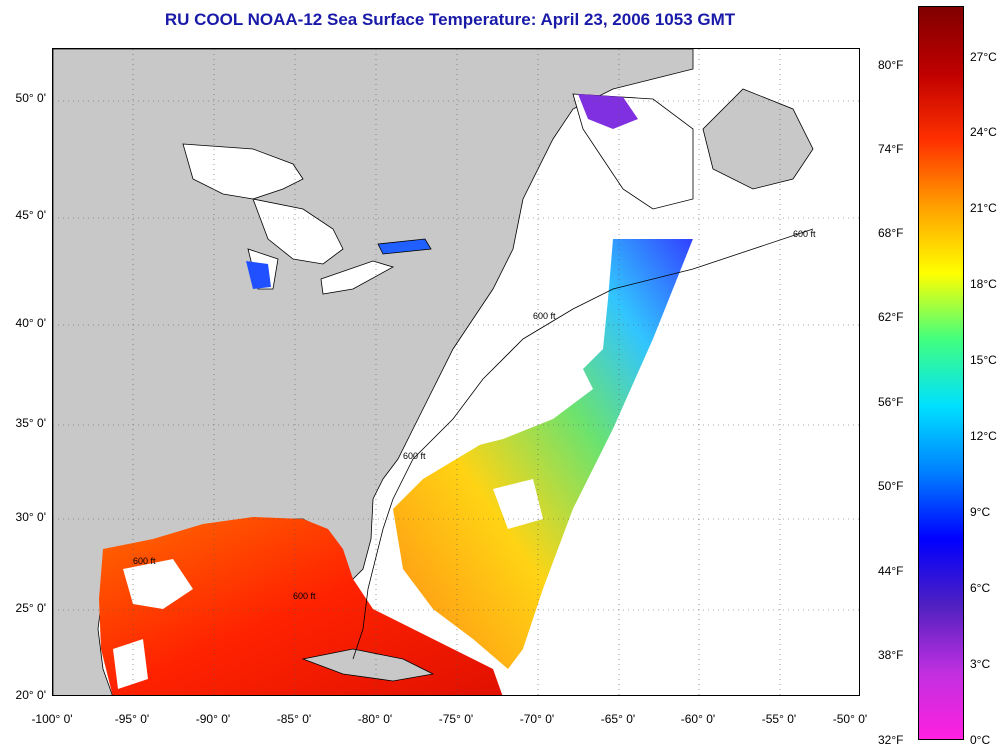 The image size is (1008, 754). I want to click on land-newfoundland, so click(758, 139).